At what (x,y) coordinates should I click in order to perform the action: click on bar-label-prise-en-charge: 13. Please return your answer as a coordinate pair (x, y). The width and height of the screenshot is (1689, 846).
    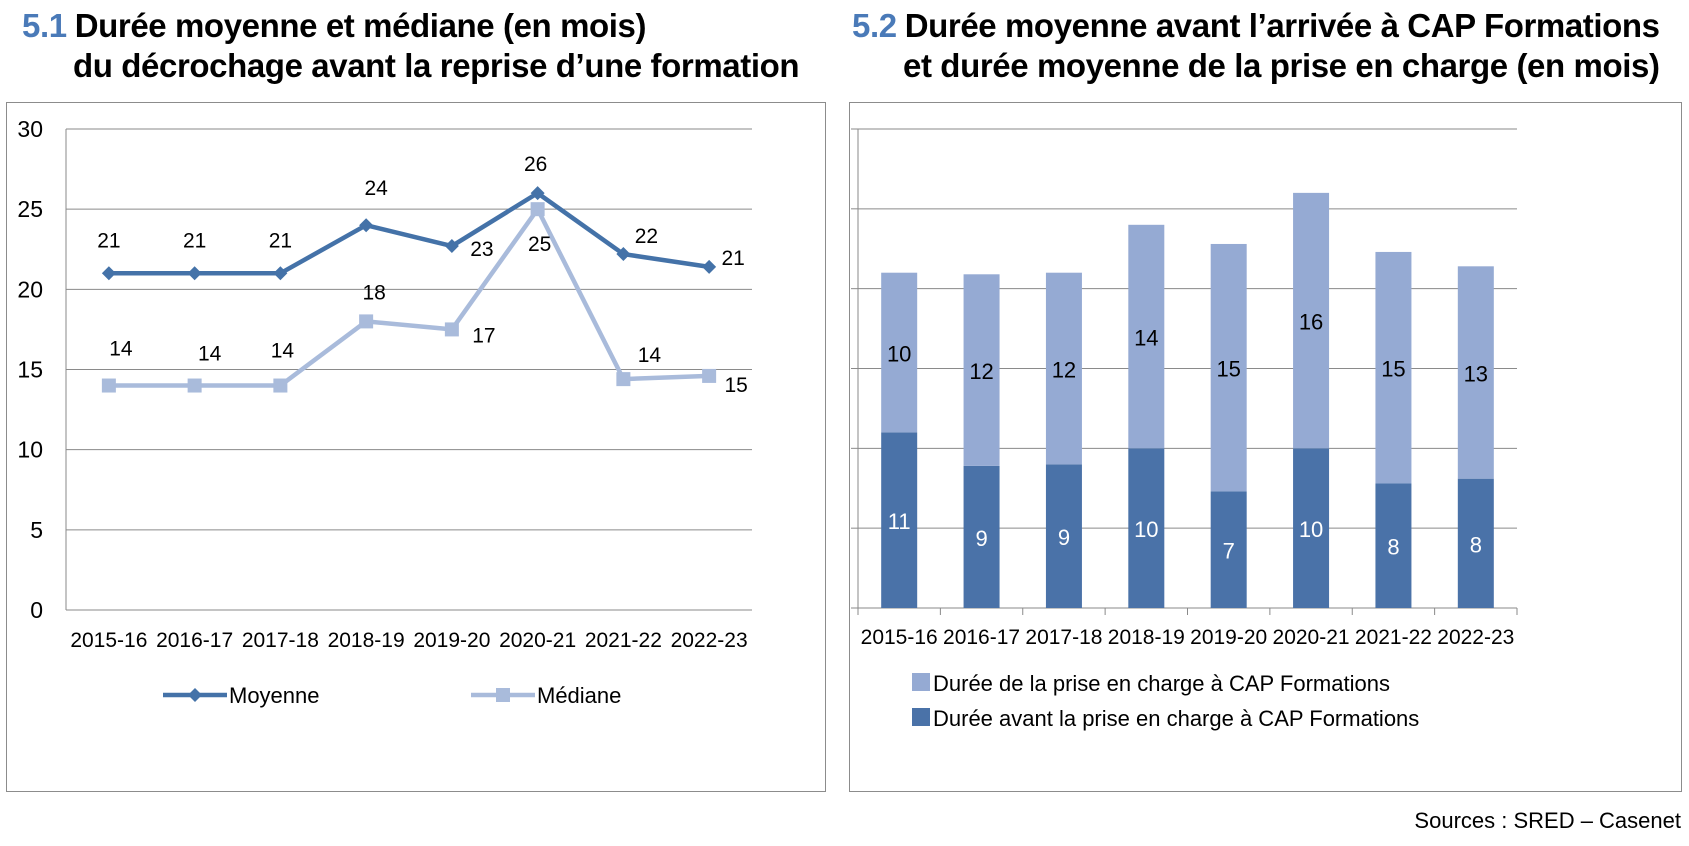
    Looking at the image, I should click on (1476, 373).